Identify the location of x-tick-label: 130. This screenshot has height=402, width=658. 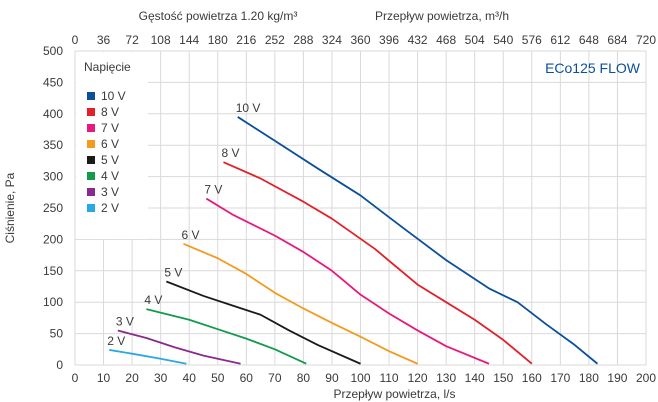
(446, 378).